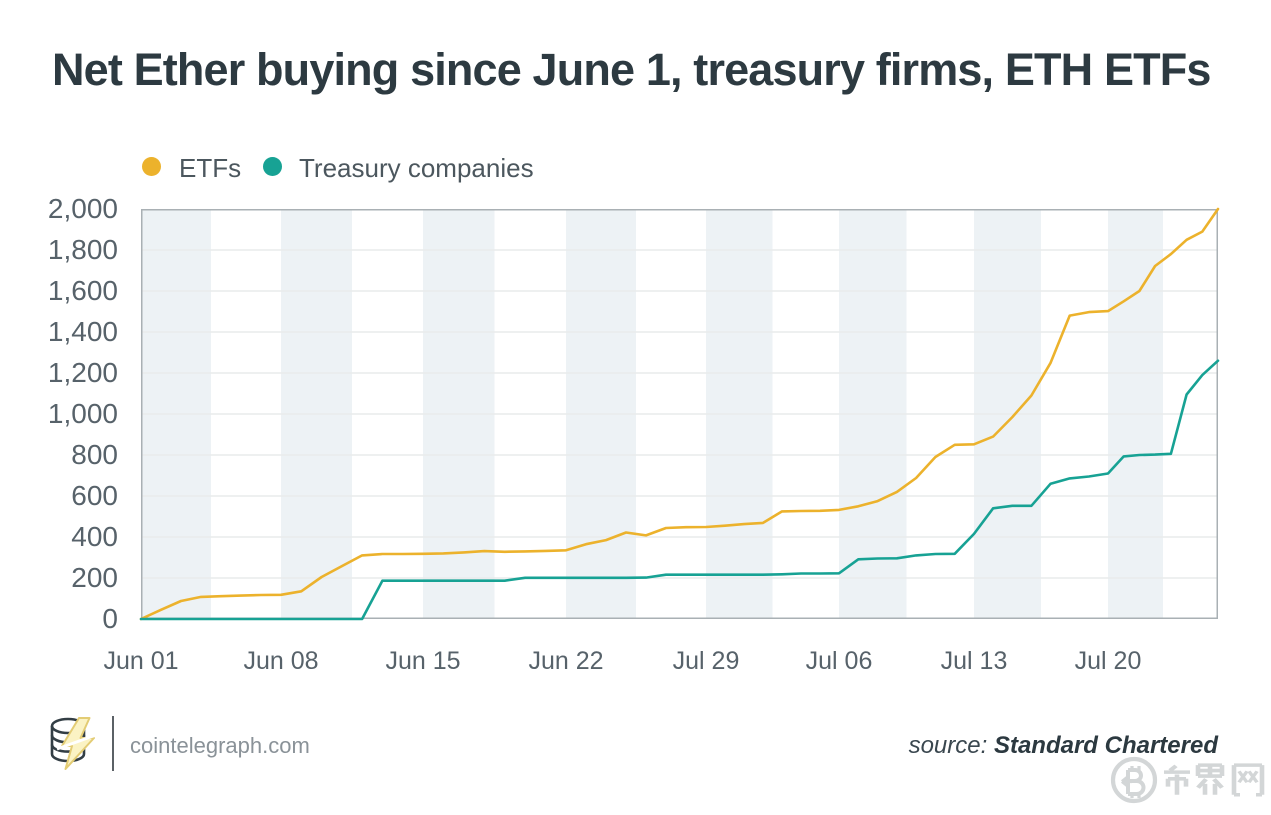  Describe the element at coordinates (73, 743) in the screenshot. I see `cointelegraph-logo-icon` at that location.